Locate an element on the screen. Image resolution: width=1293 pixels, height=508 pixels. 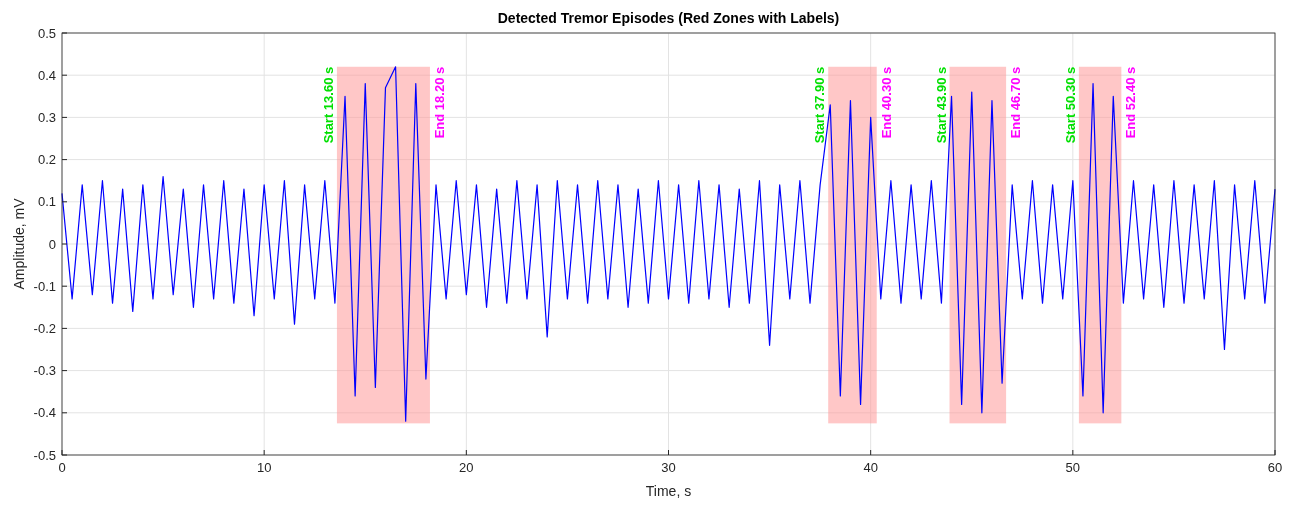
annotation: Start 43.90 s is located at coordinates (941, 105).